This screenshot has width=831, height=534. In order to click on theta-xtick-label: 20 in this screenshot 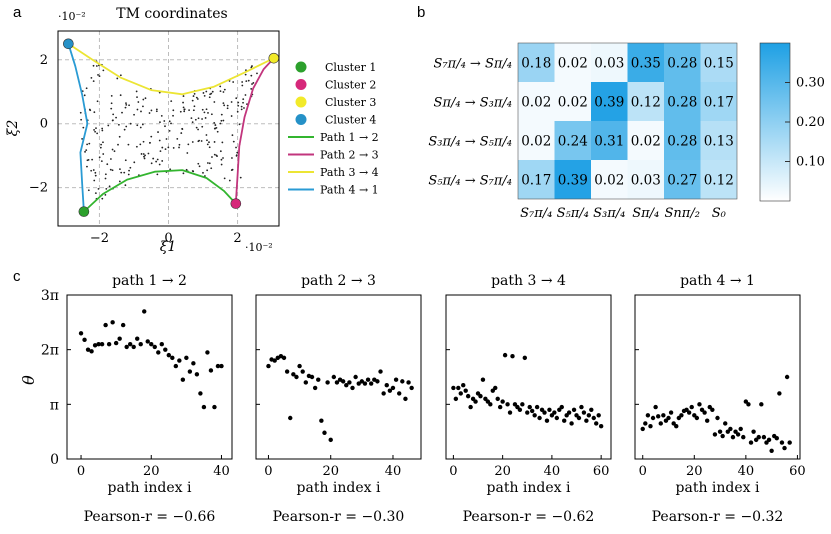, I will do `click(502, 471)`.